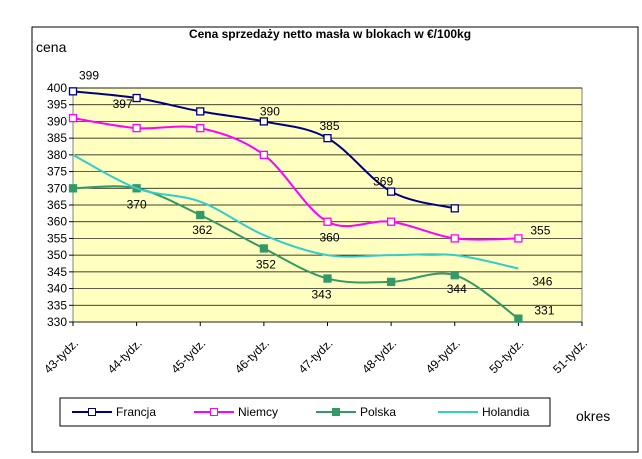 Image resolution: width=642 pixels, height=459 pixels. Describe the element at coordinates (57, 238) in the screenshot. I see `y-tick-label: 355` at that location.